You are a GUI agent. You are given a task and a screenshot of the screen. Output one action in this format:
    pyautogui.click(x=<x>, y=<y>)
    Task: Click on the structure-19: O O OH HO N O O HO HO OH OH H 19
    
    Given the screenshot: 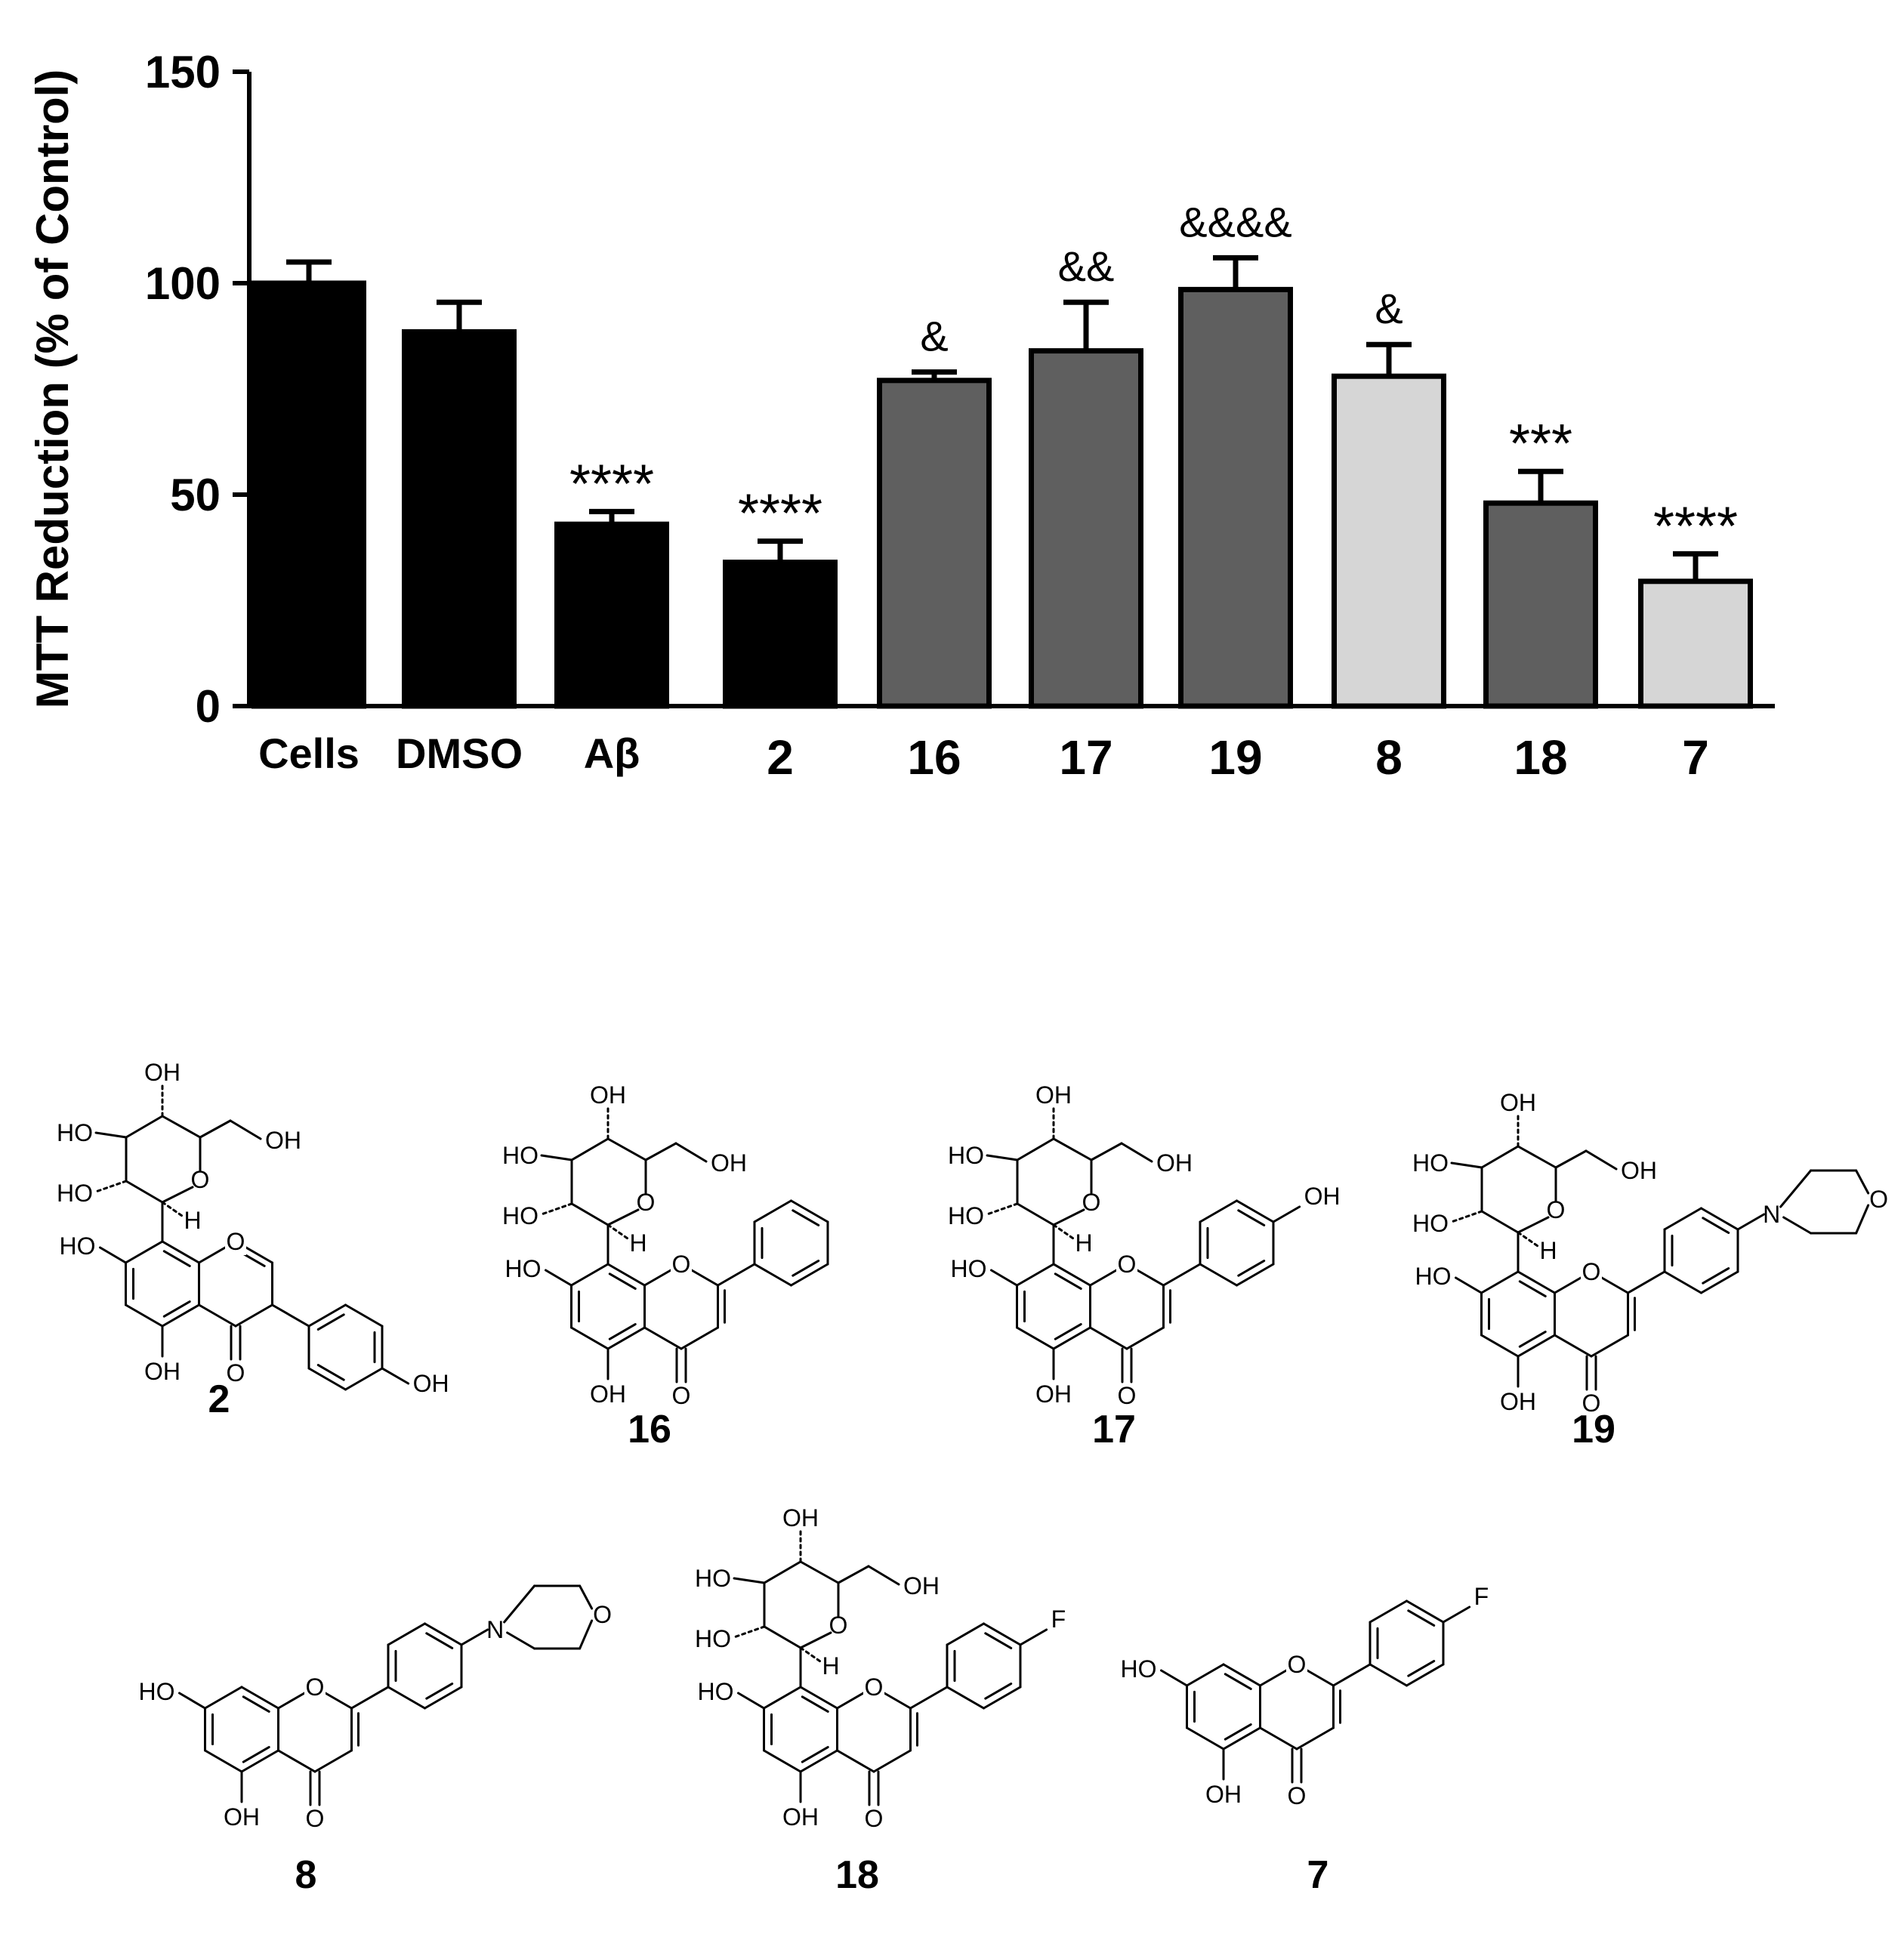 What is the action you would take?
    pyautogui.click(x=1650, y=1270)
    